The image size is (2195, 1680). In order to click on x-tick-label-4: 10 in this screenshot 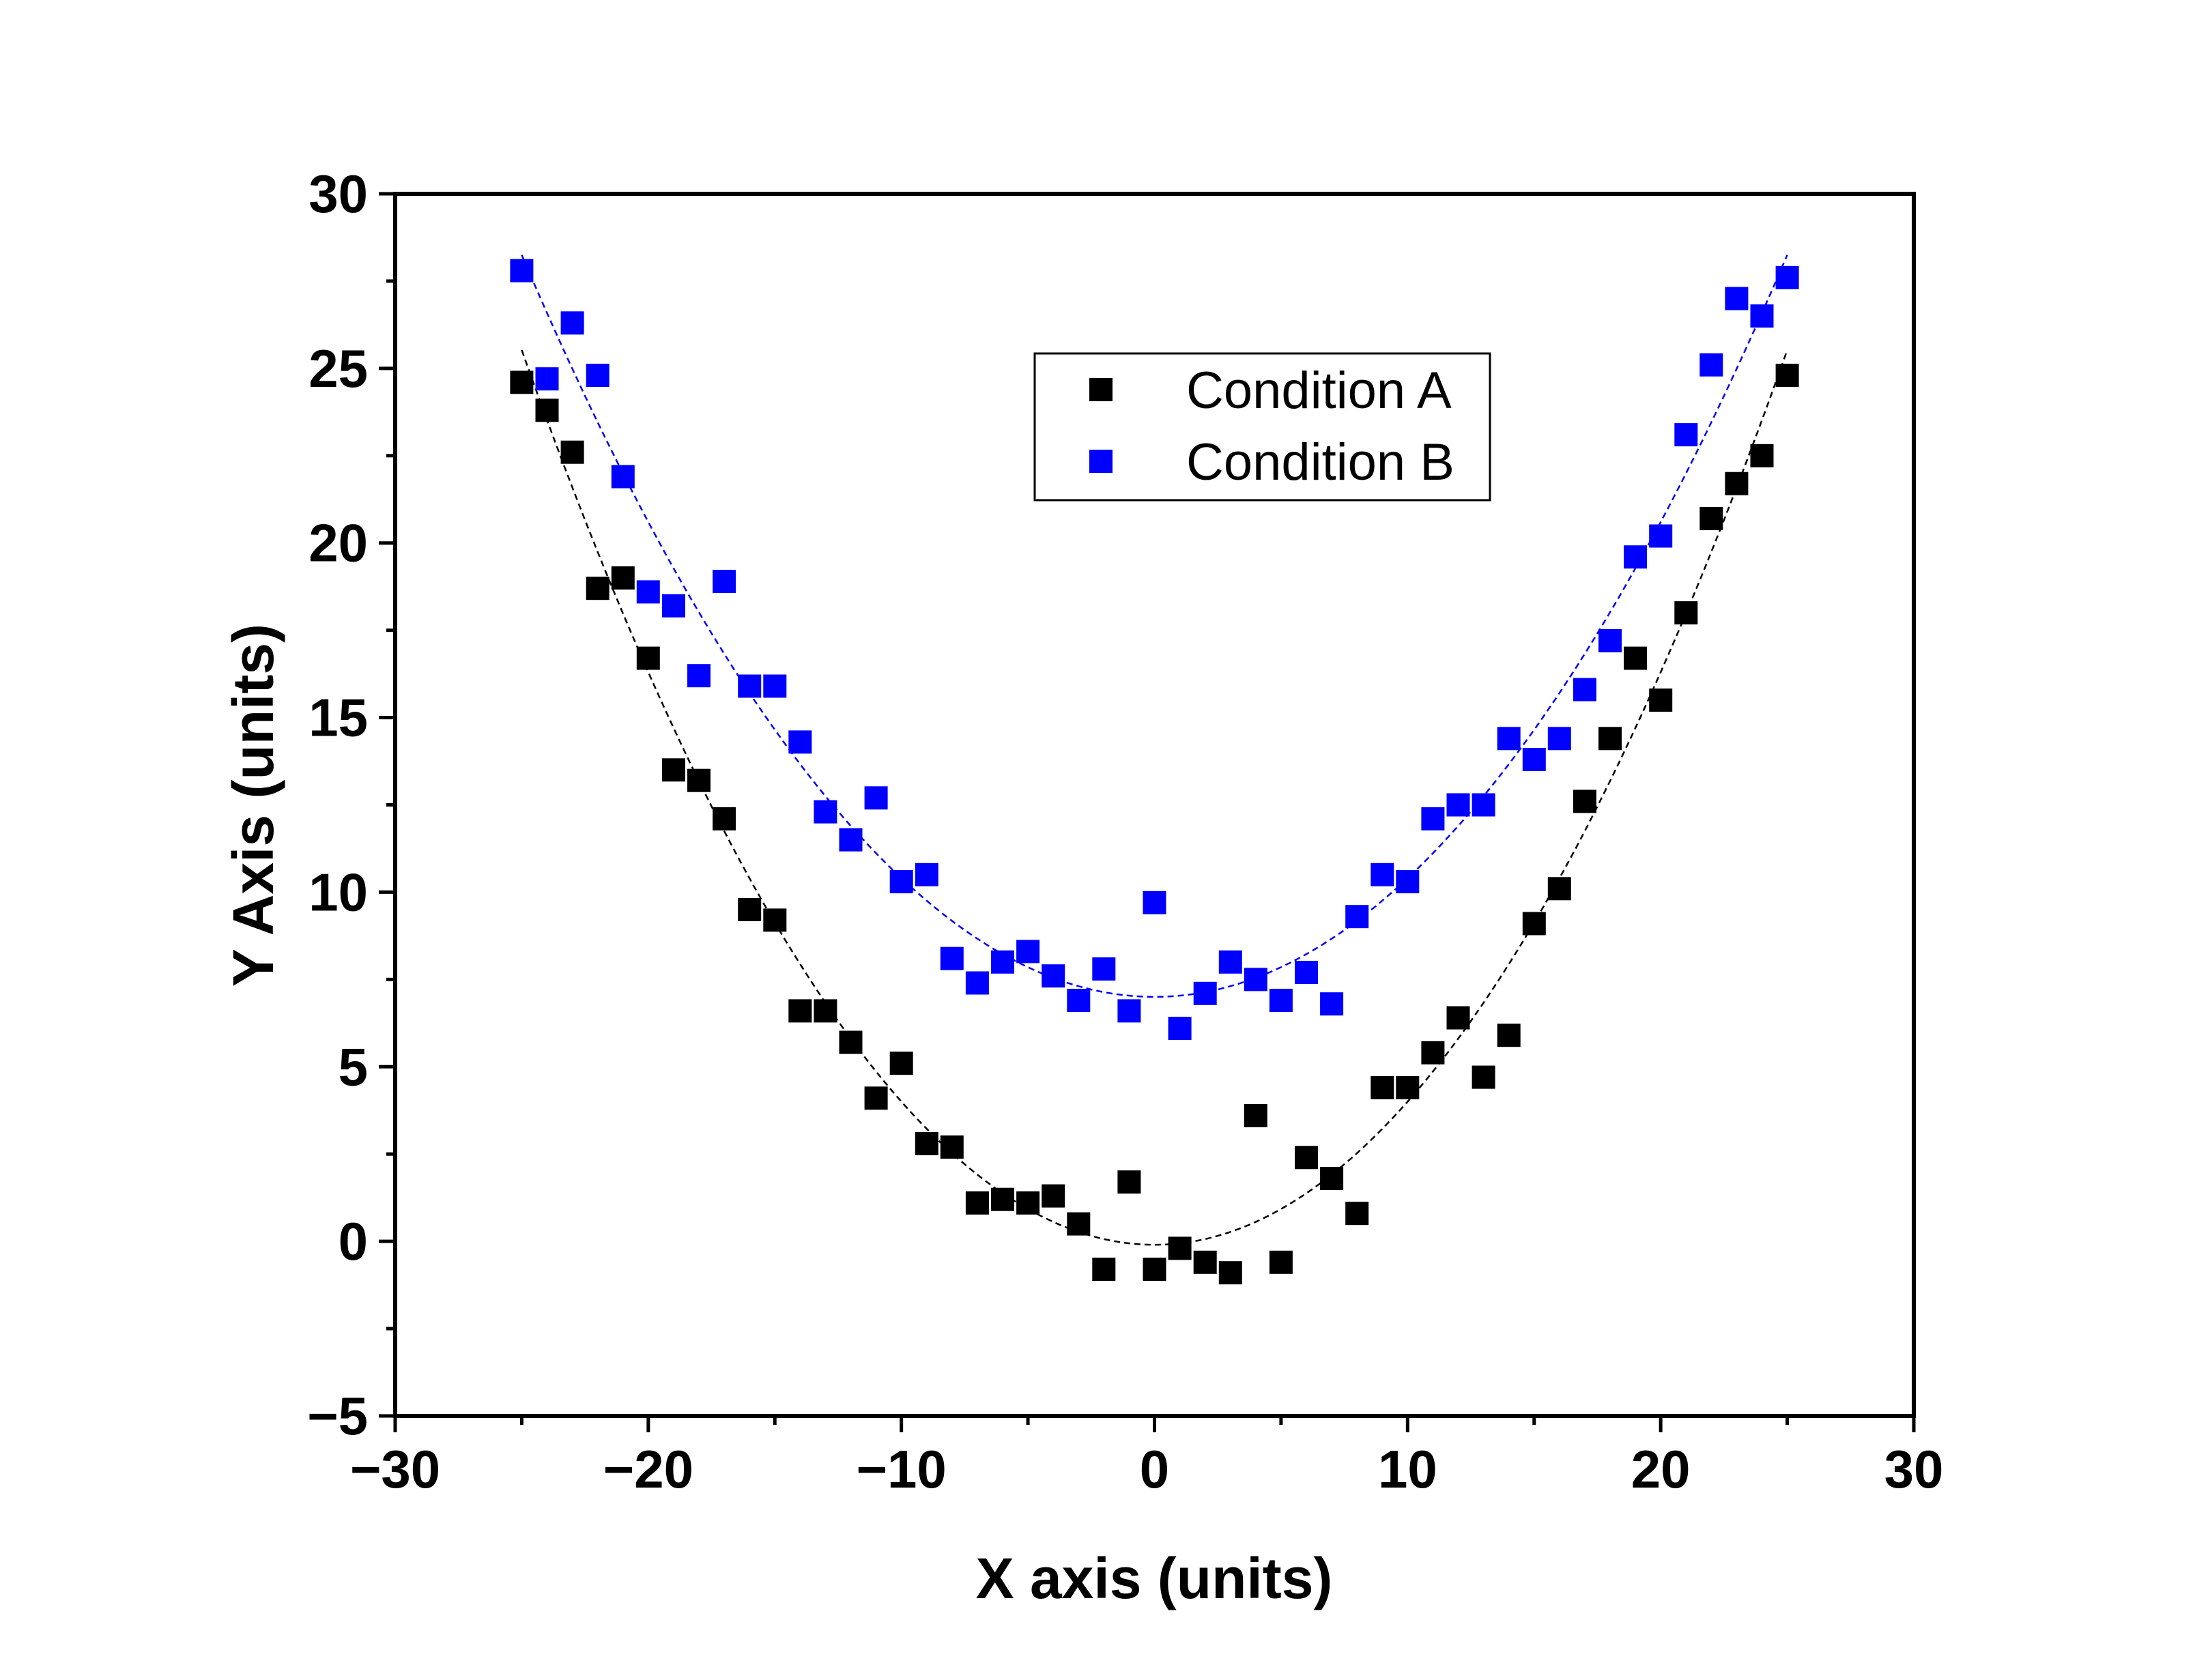, I will do `click(1407, 1469)`.